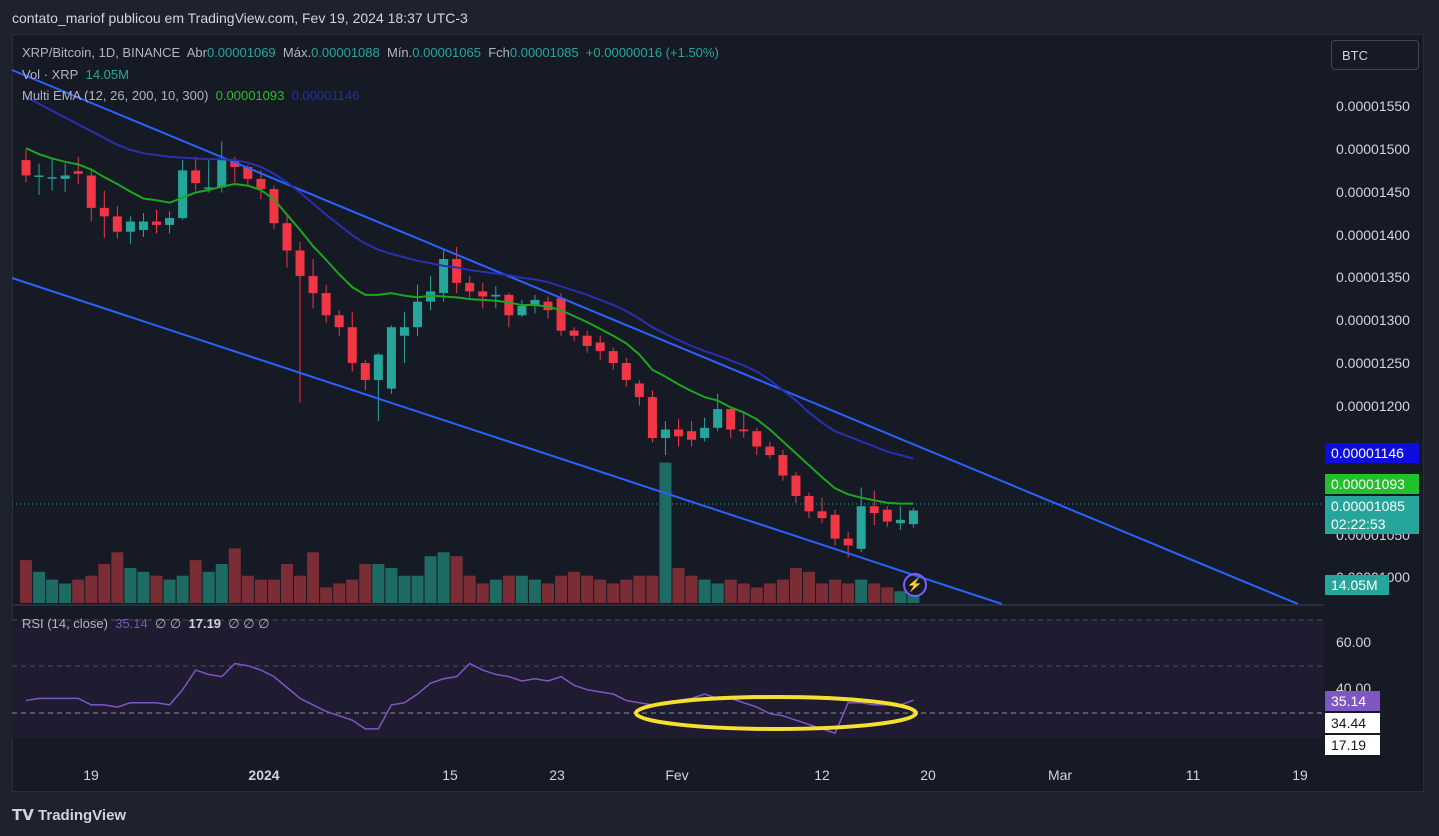  I want to click on price-tick: 0.00001450, so click(1373, 192).